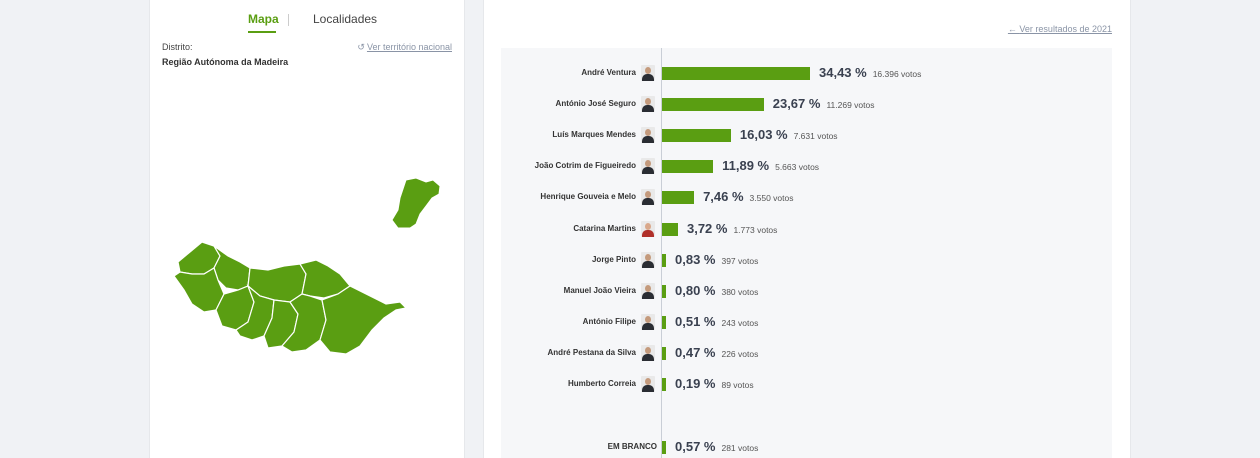  I want to click on national-territory-link-label: Ver território nacional, so click(409, 47).